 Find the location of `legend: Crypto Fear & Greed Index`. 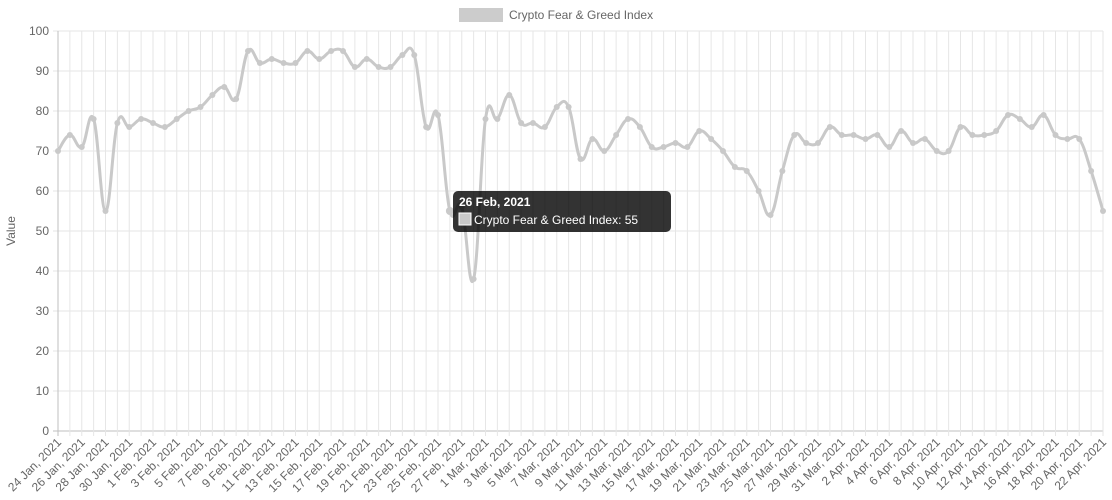

legend: Crypto Fear & Greed Index is located at coordinates (556, 15).